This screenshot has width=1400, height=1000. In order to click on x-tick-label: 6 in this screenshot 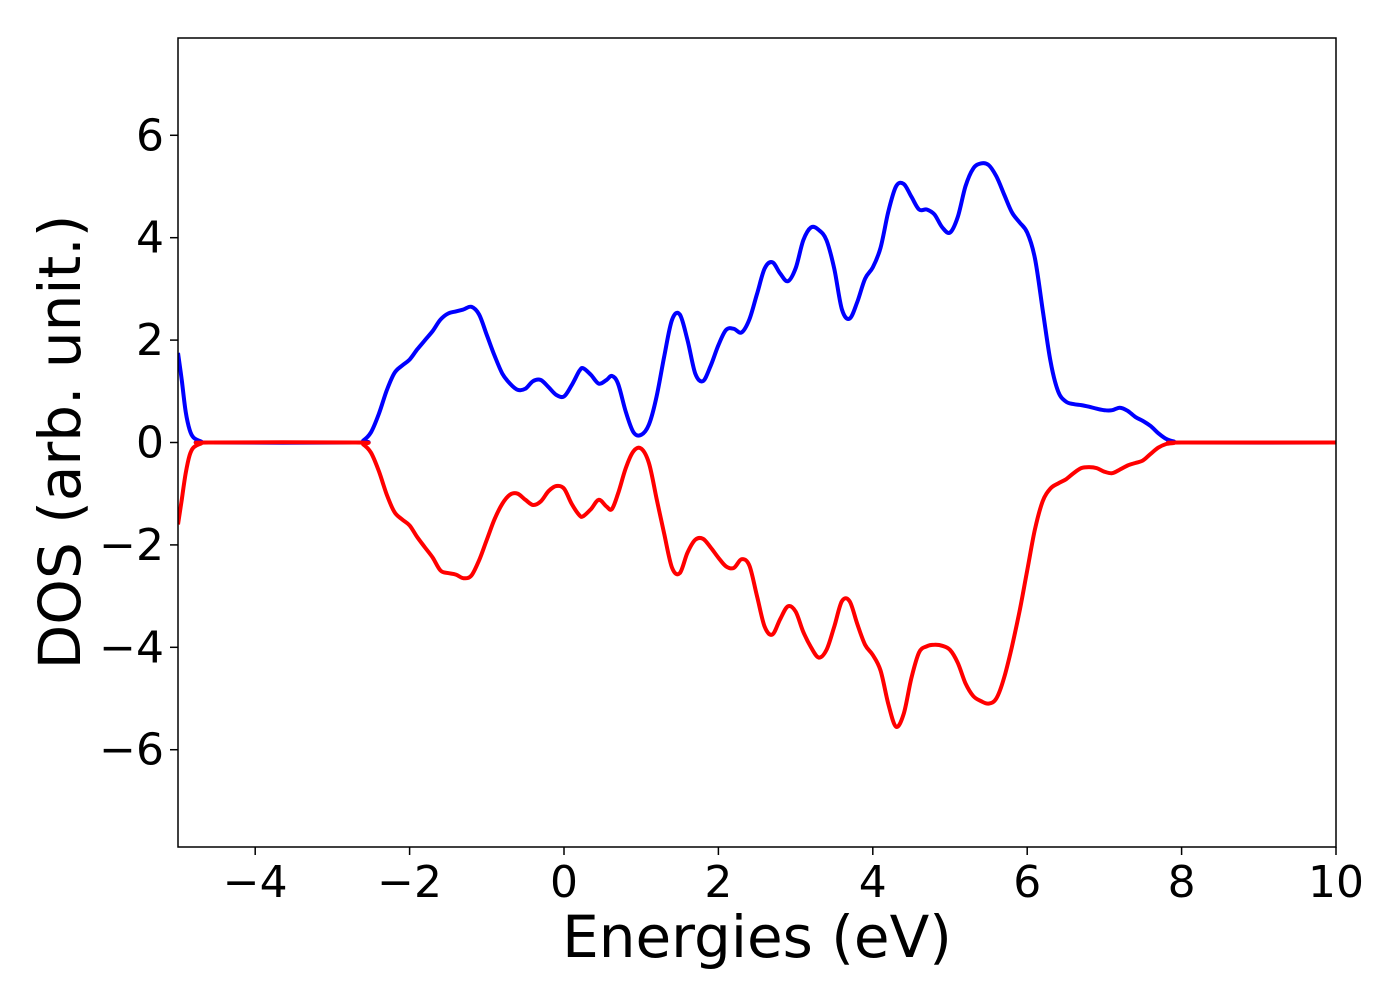, I will do `click(1027, 882)`.